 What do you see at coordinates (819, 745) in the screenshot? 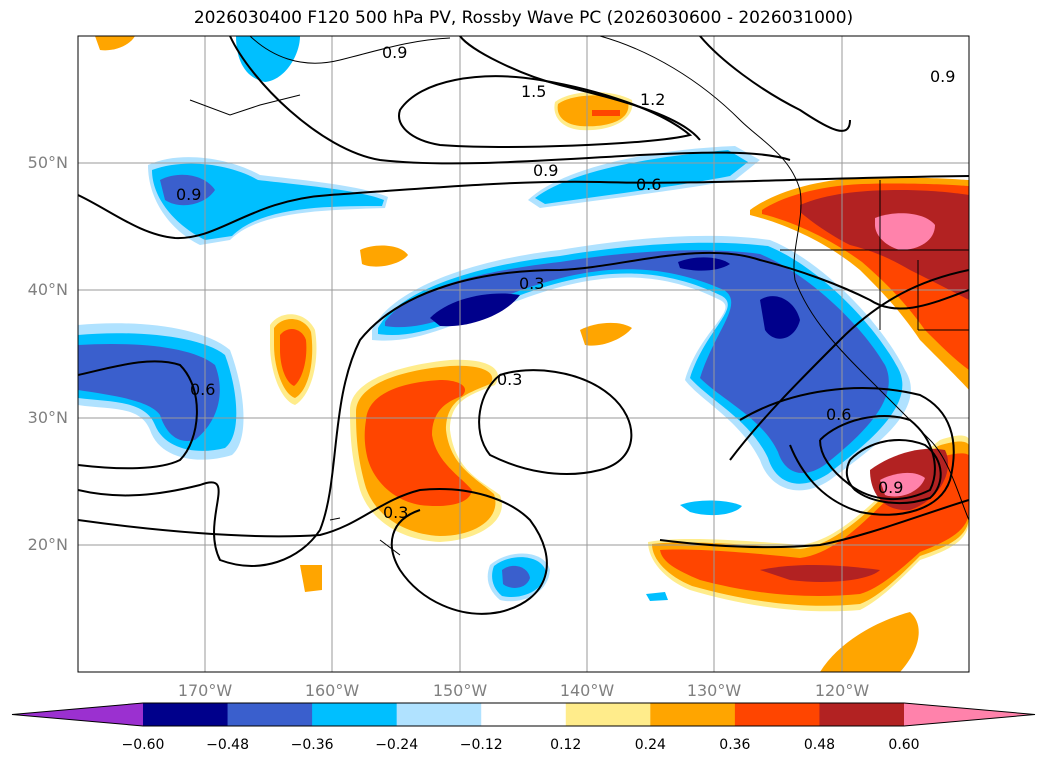
I see `colorbar-tick-label: 0.48` at bounding box center [819, 745].